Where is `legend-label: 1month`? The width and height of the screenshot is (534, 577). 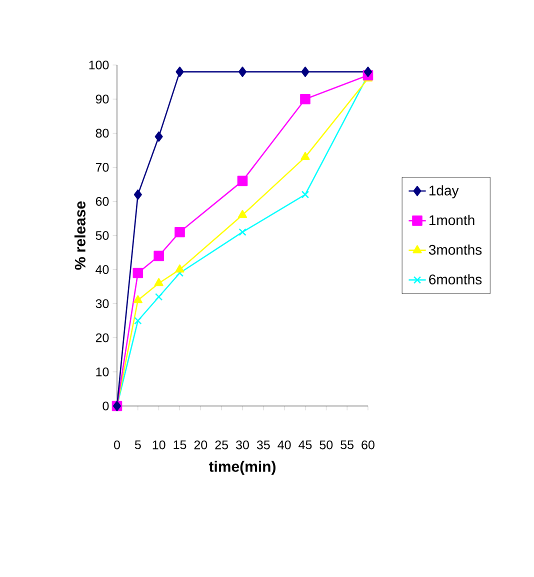 legend-label: 1month is located at coordinates (452, 220).